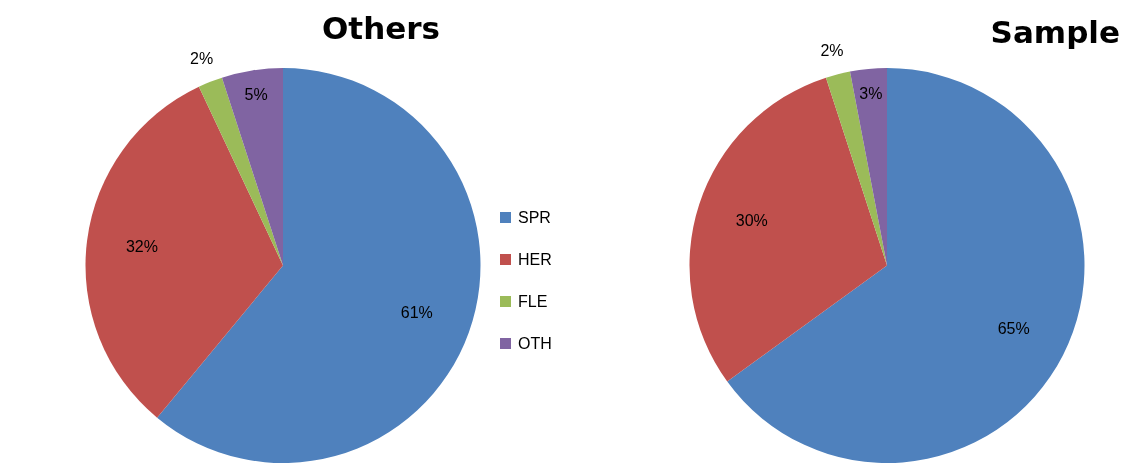 The image size is (1126, 463). Describe the element at coordinates (1055, 32) in the screenshot. I see `slice-label: Sample` at that location.